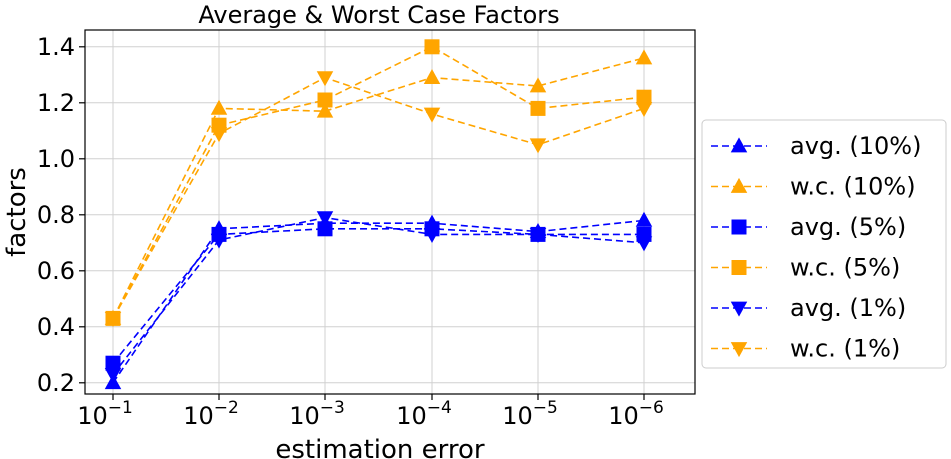 This screenshot has height=459, width=951. I want to click on y-tick-label: 0.8, so click(56, 215).